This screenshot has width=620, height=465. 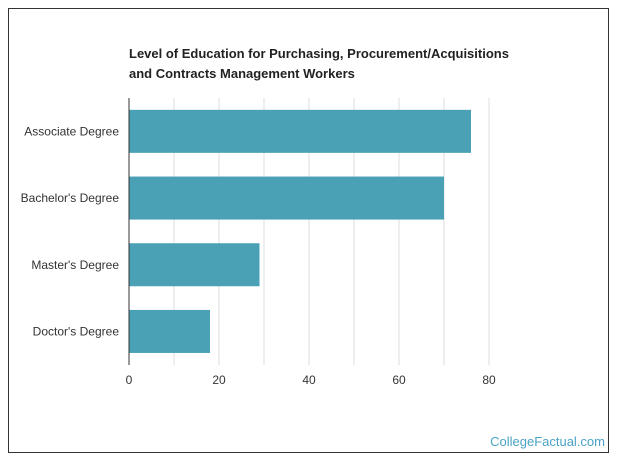 What do you see at coordinates (70, 198) in the screenshot?
I see `category-label: Bachelor's Degree` at bounding box center [70, 198].